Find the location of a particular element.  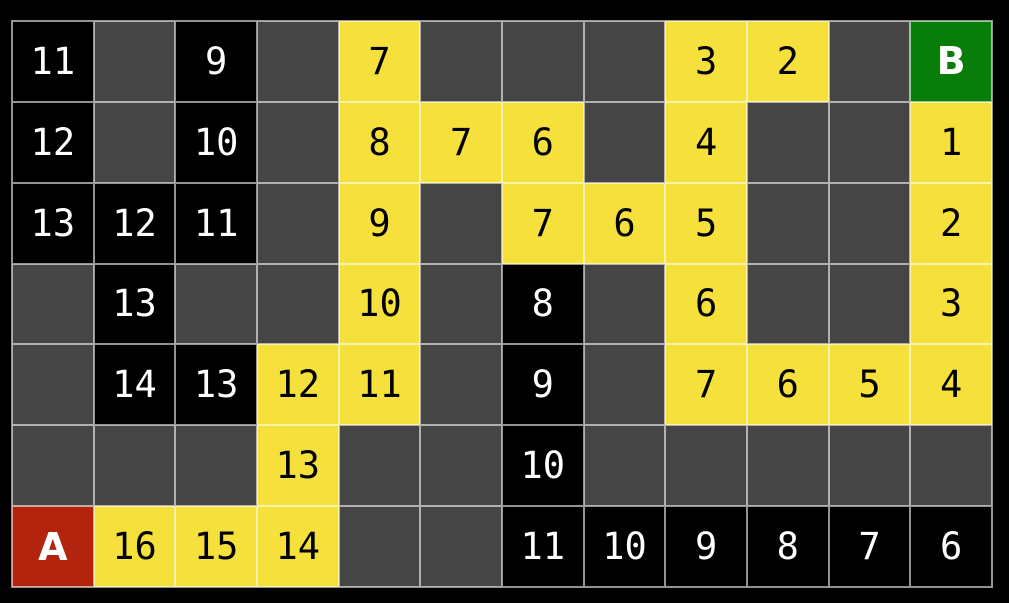

goal-cell: B is located at coordinates (951, 61).